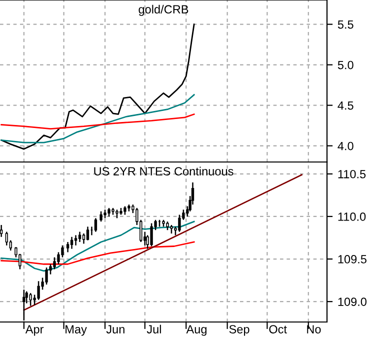  What do you see at coordinates (196, 330) in the screenshot?
I see `x-tick-label: Aug` at bounding box center [196, 330].